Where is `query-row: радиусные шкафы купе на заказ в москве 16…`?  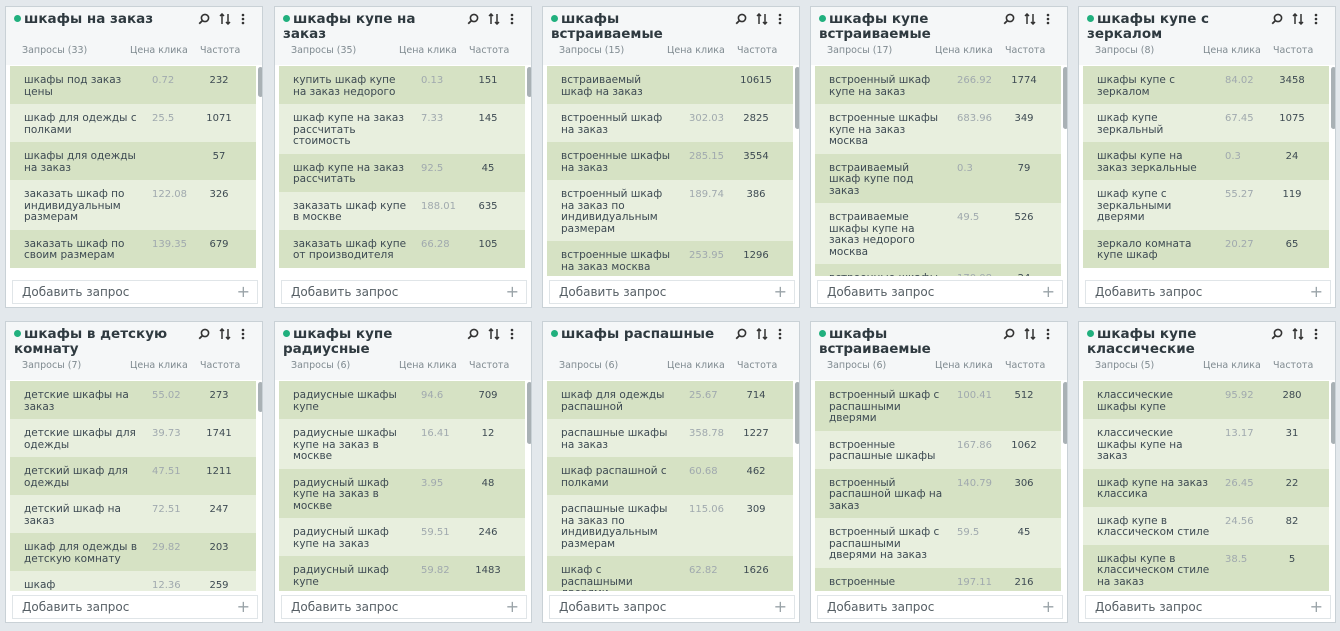
query-row: радиусные шкафы купе на заказ в москве 16… is located at coordinates (402, 444).